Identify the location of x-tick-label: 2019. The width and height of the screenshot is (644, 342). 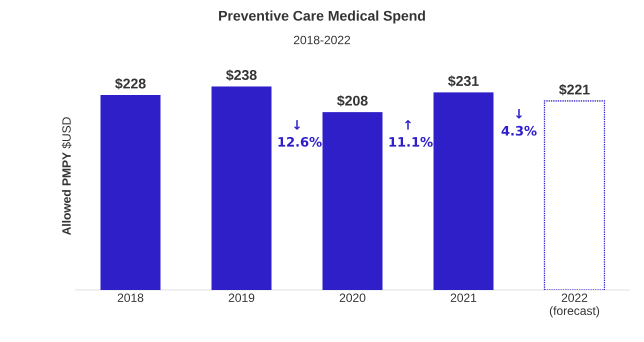
(241, 298).